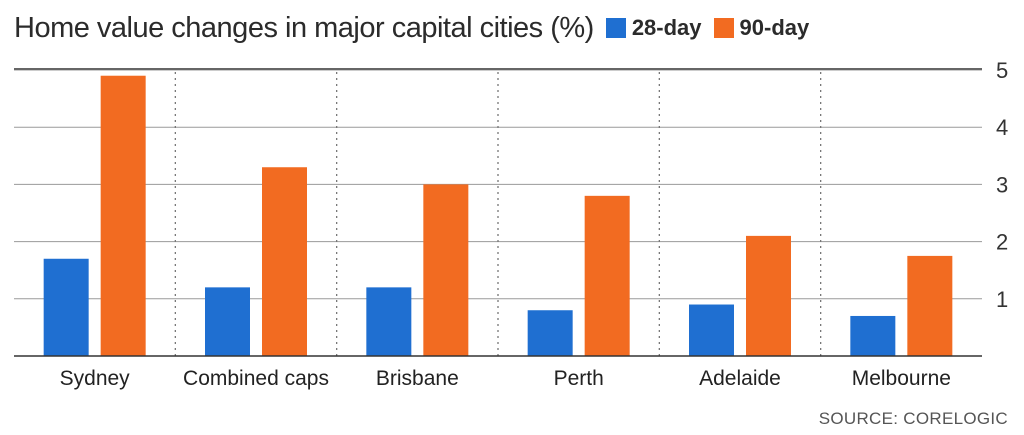  What do you see at coordinates (1002, 299) in the screenshot?
I see `y-tick-label-1: 1` at bounding box center [1002, 299].